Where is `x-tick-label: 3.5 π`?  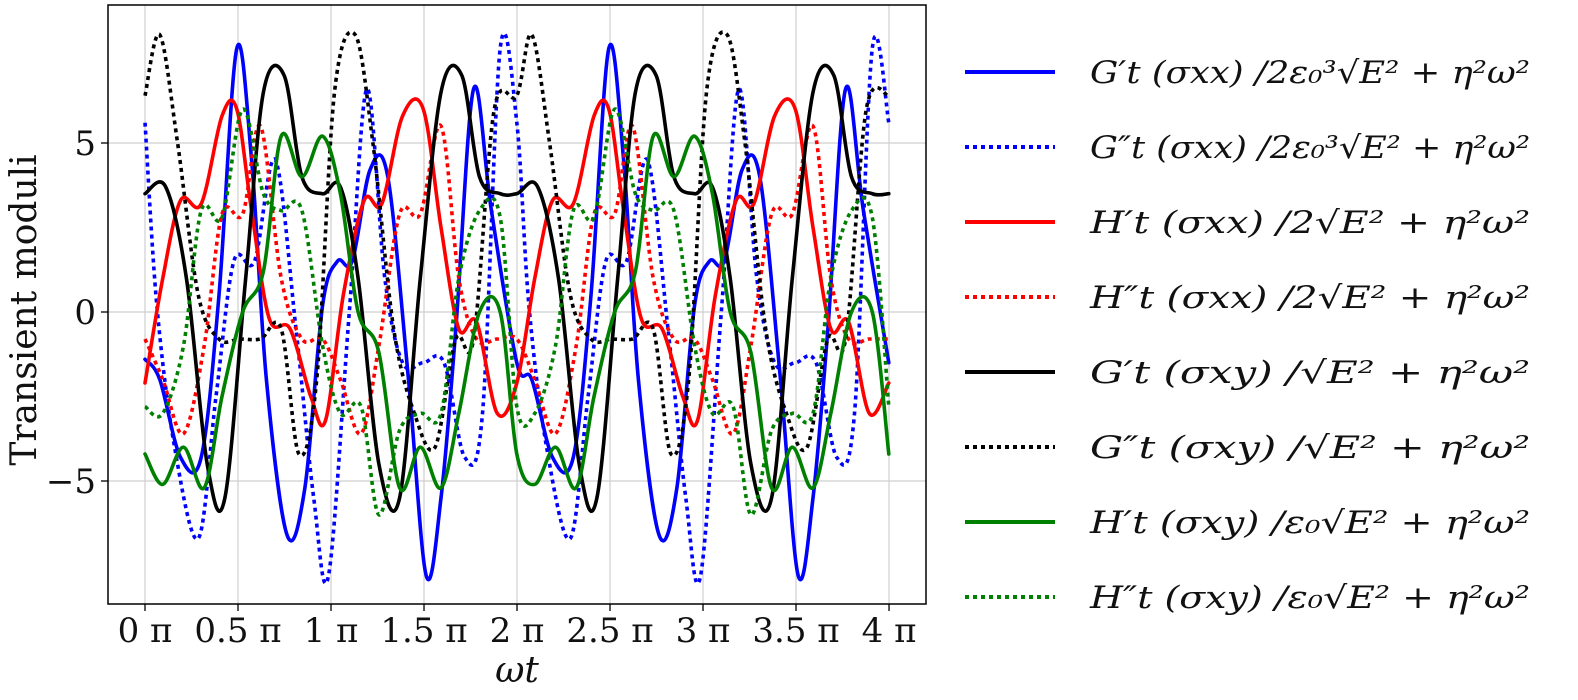 x-tick-label: 3.5 π is located at coordinates (795, 631).